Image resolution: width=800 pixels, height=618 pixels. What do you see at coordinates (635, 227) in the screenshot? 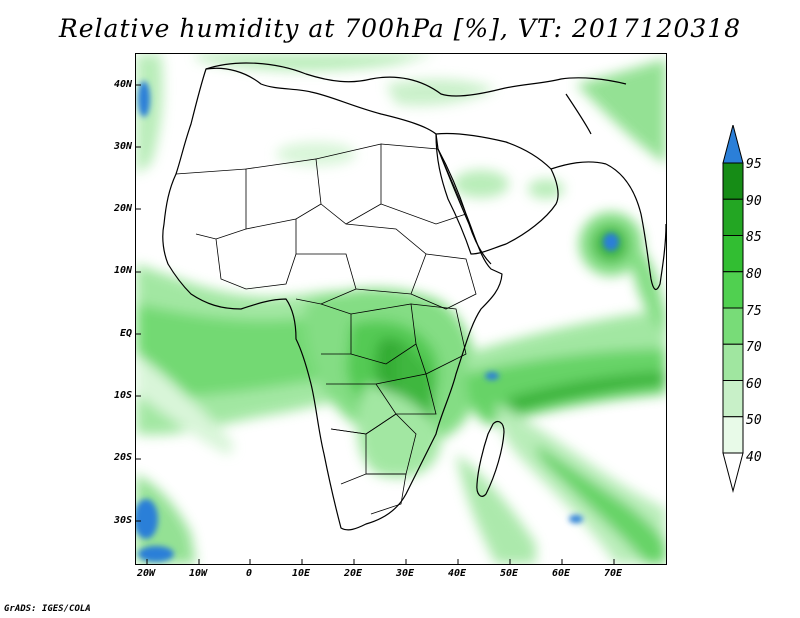
I see `india-outline` at bounding box center [635, 227].